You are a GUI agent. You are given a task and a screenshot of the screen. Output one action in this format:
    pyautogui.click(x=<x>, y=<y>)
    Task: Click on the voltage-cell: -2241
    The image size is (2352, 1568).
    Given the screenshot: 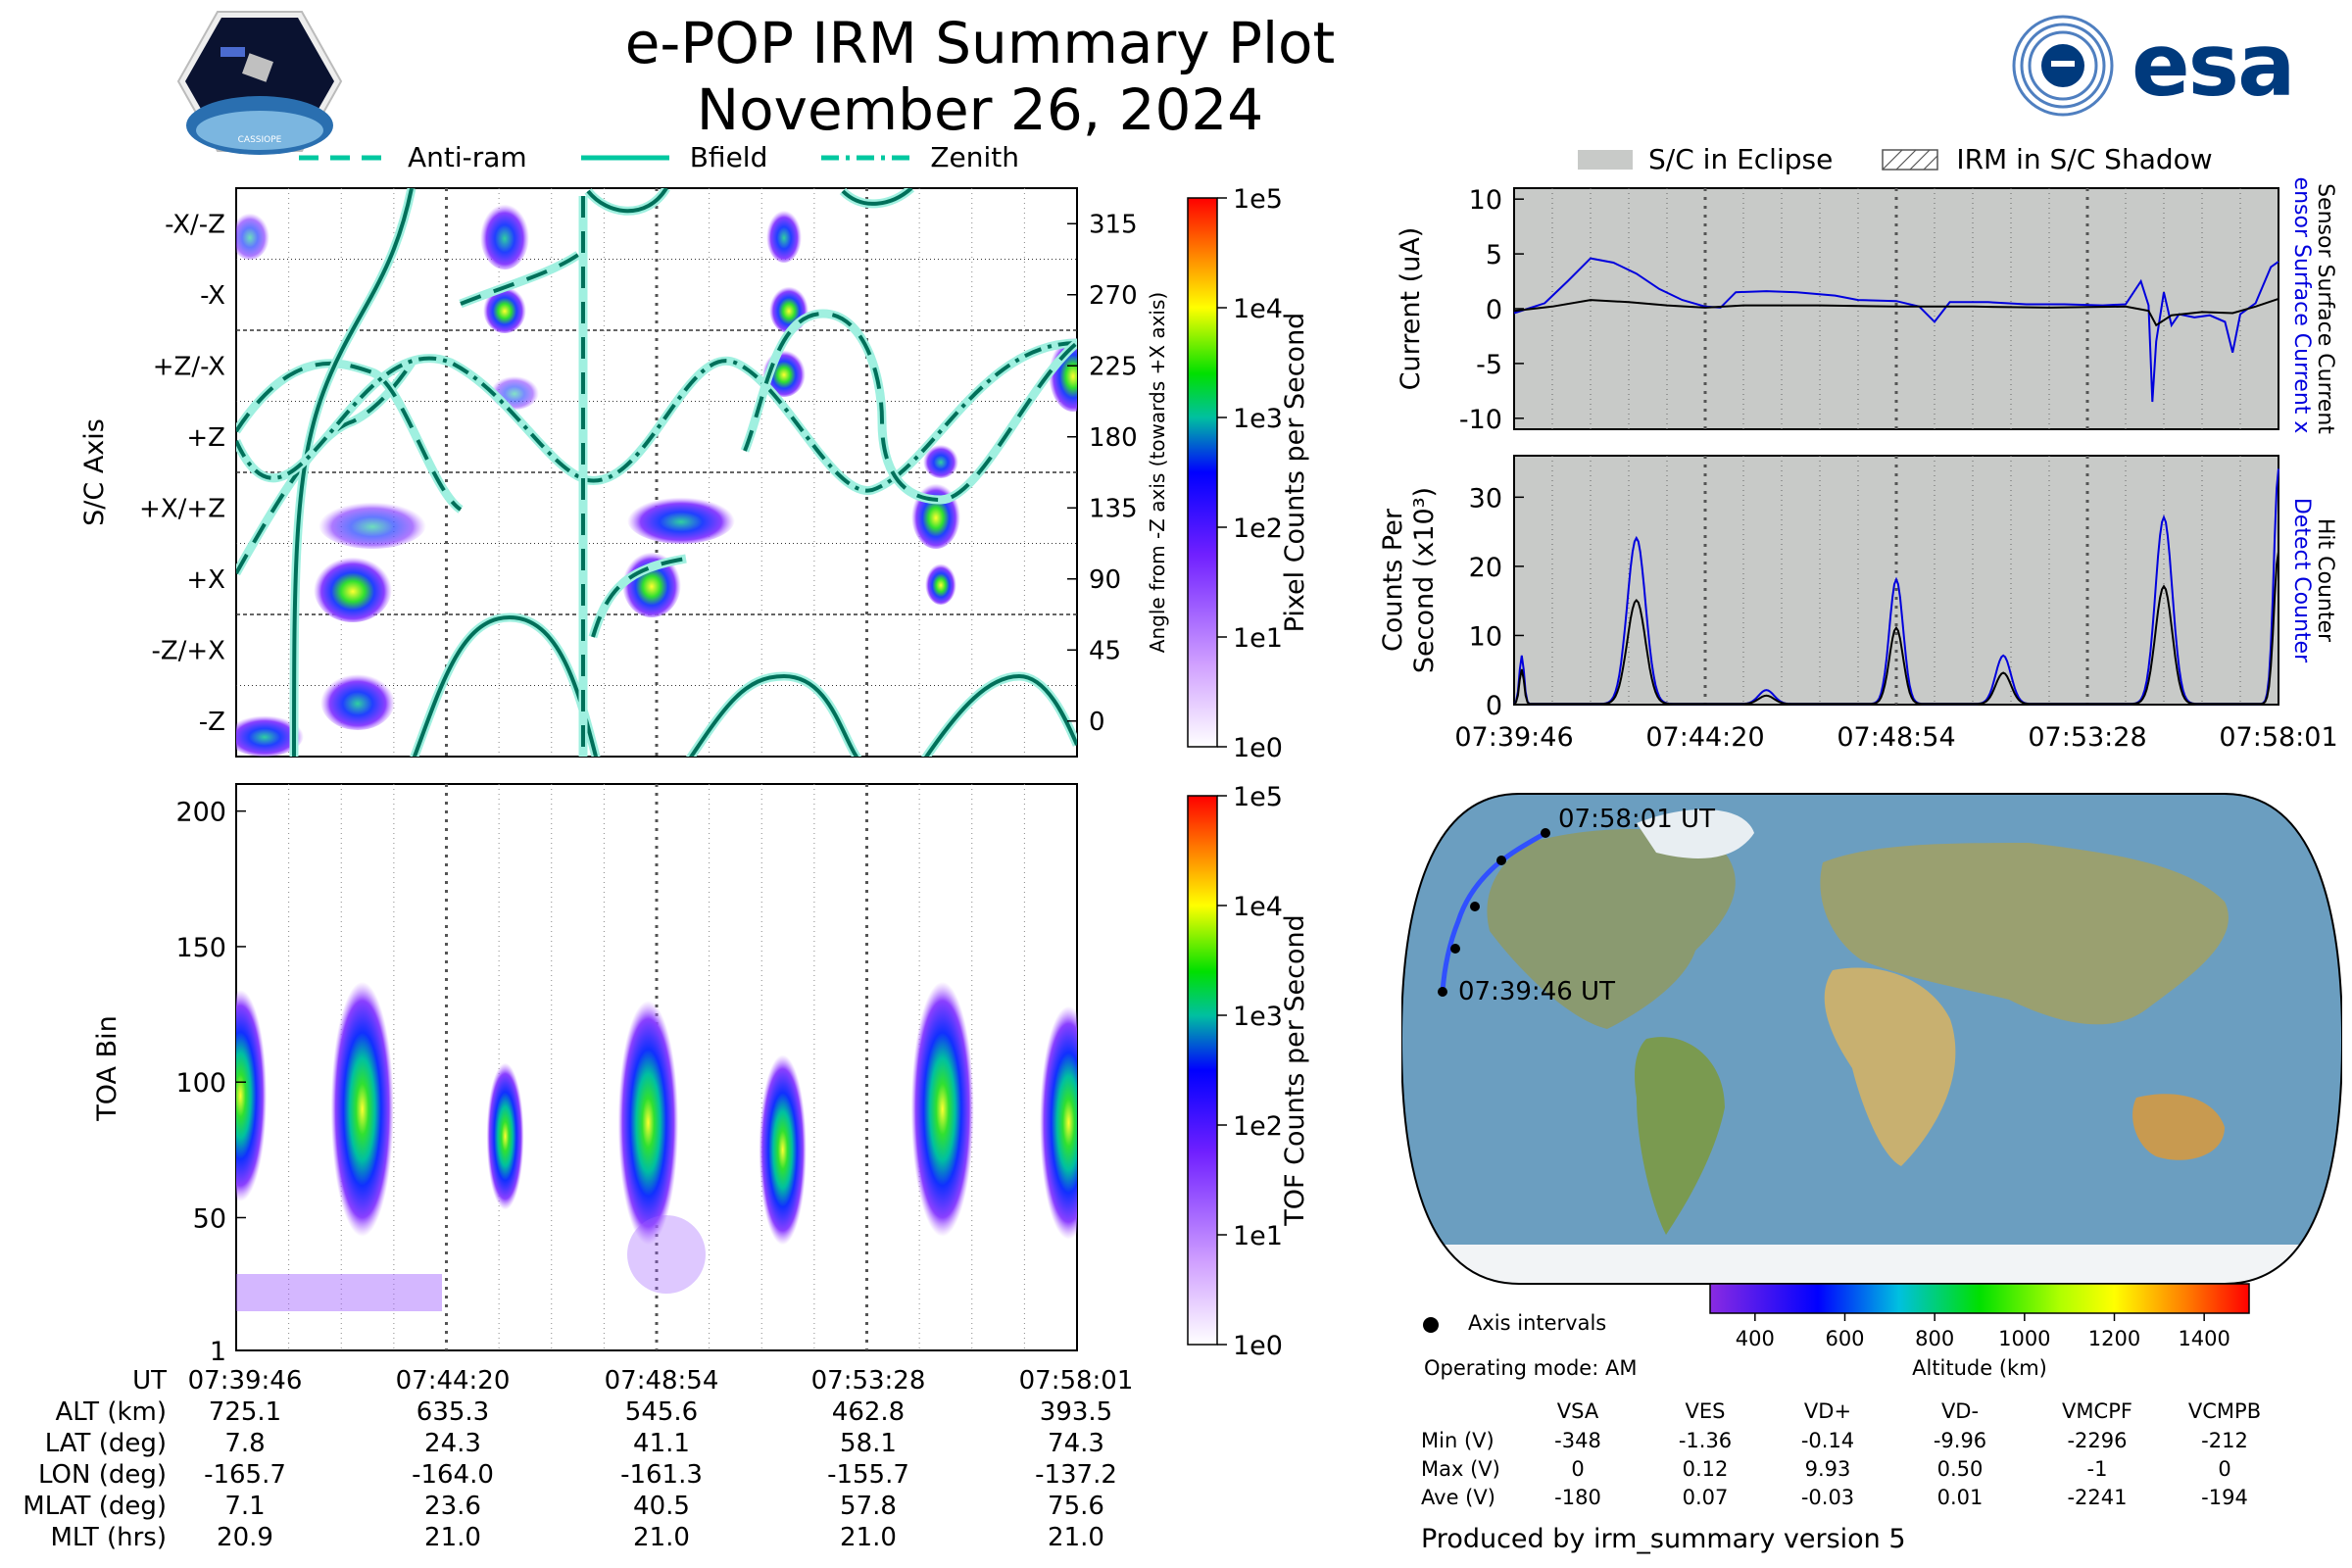 What is the action you would take?
    pyautogui.click(x=2097, y=1497)
    